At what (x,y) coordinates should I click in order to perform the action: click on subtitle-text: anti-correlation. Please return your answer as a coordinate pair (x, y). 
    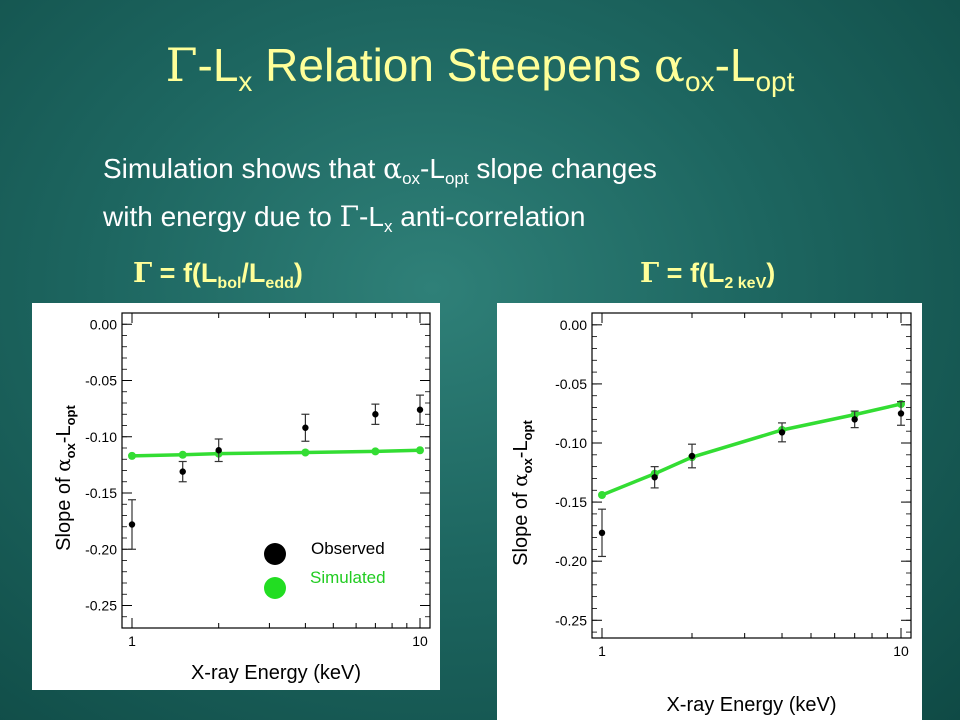
    Looking at the image, I should click on (489, 216).